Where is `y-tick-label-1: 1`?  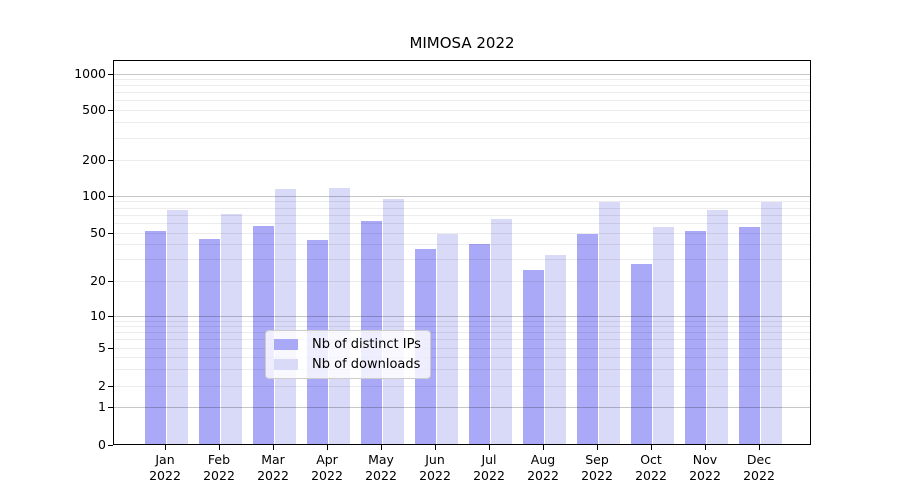 y-tick-label-1: 1 is located at coordinates (102, 406).